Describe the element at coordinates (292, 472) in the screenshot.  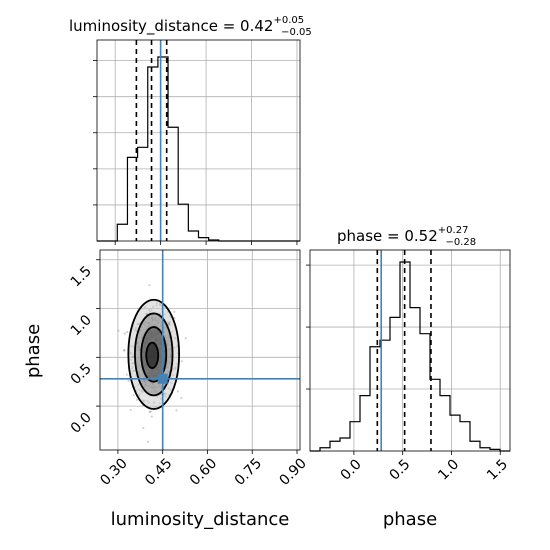
I see `x-tick-label: 0.90` at that location.